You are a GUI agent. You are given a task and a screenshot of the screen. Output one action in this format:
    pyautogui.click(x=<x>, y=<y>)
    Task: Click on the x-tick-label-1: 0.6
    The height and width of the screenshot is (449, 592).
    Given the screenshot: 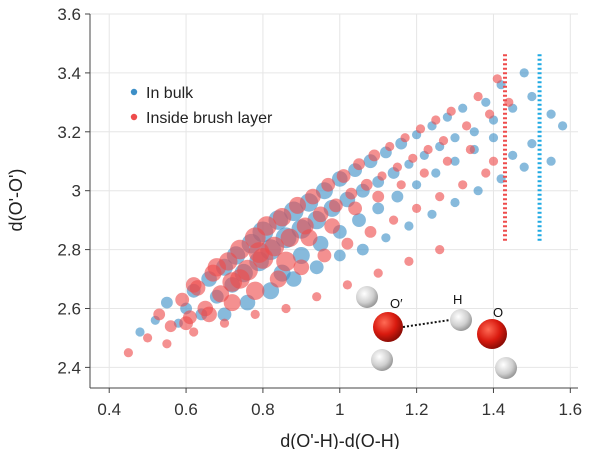 What is the action you would take?
    pyautogui.click(x=186, y=409)
    